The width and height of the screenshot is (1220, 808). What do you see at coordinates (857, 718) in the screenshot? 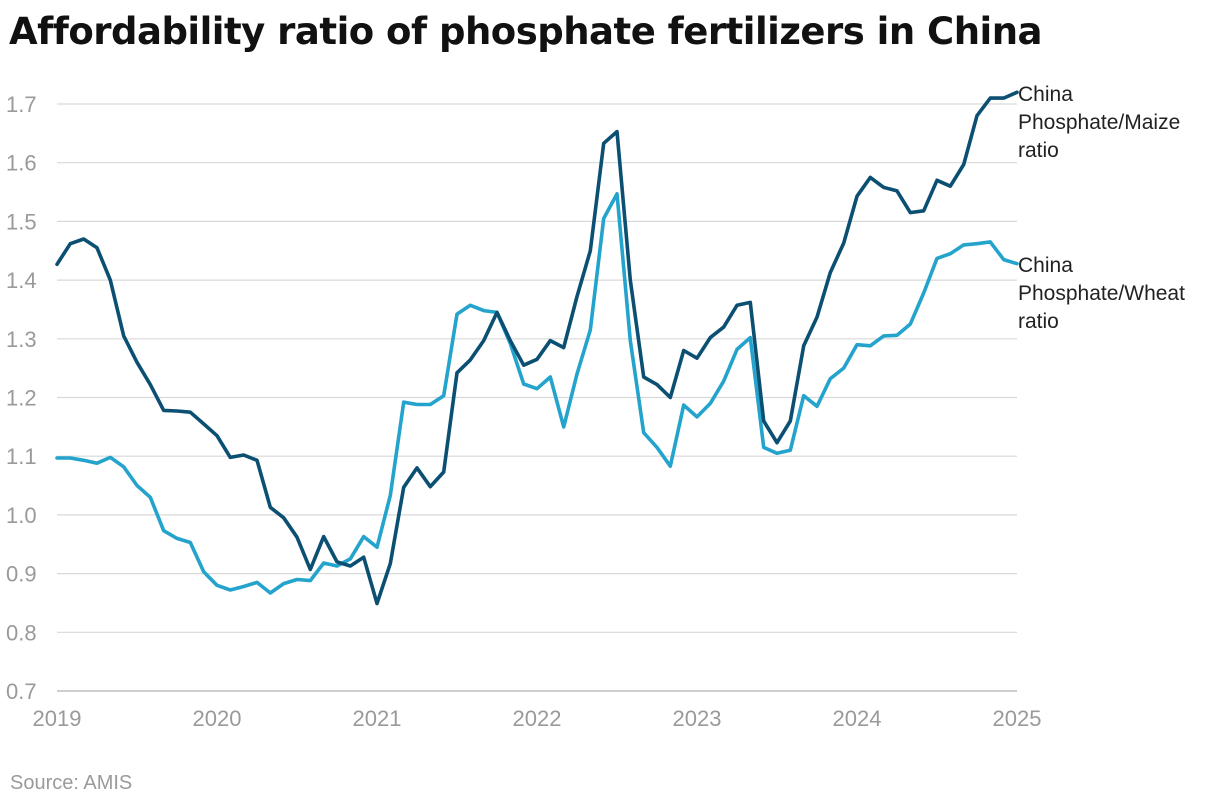
I see `x-tick-label: 2024` at bounding box center [857, 718].